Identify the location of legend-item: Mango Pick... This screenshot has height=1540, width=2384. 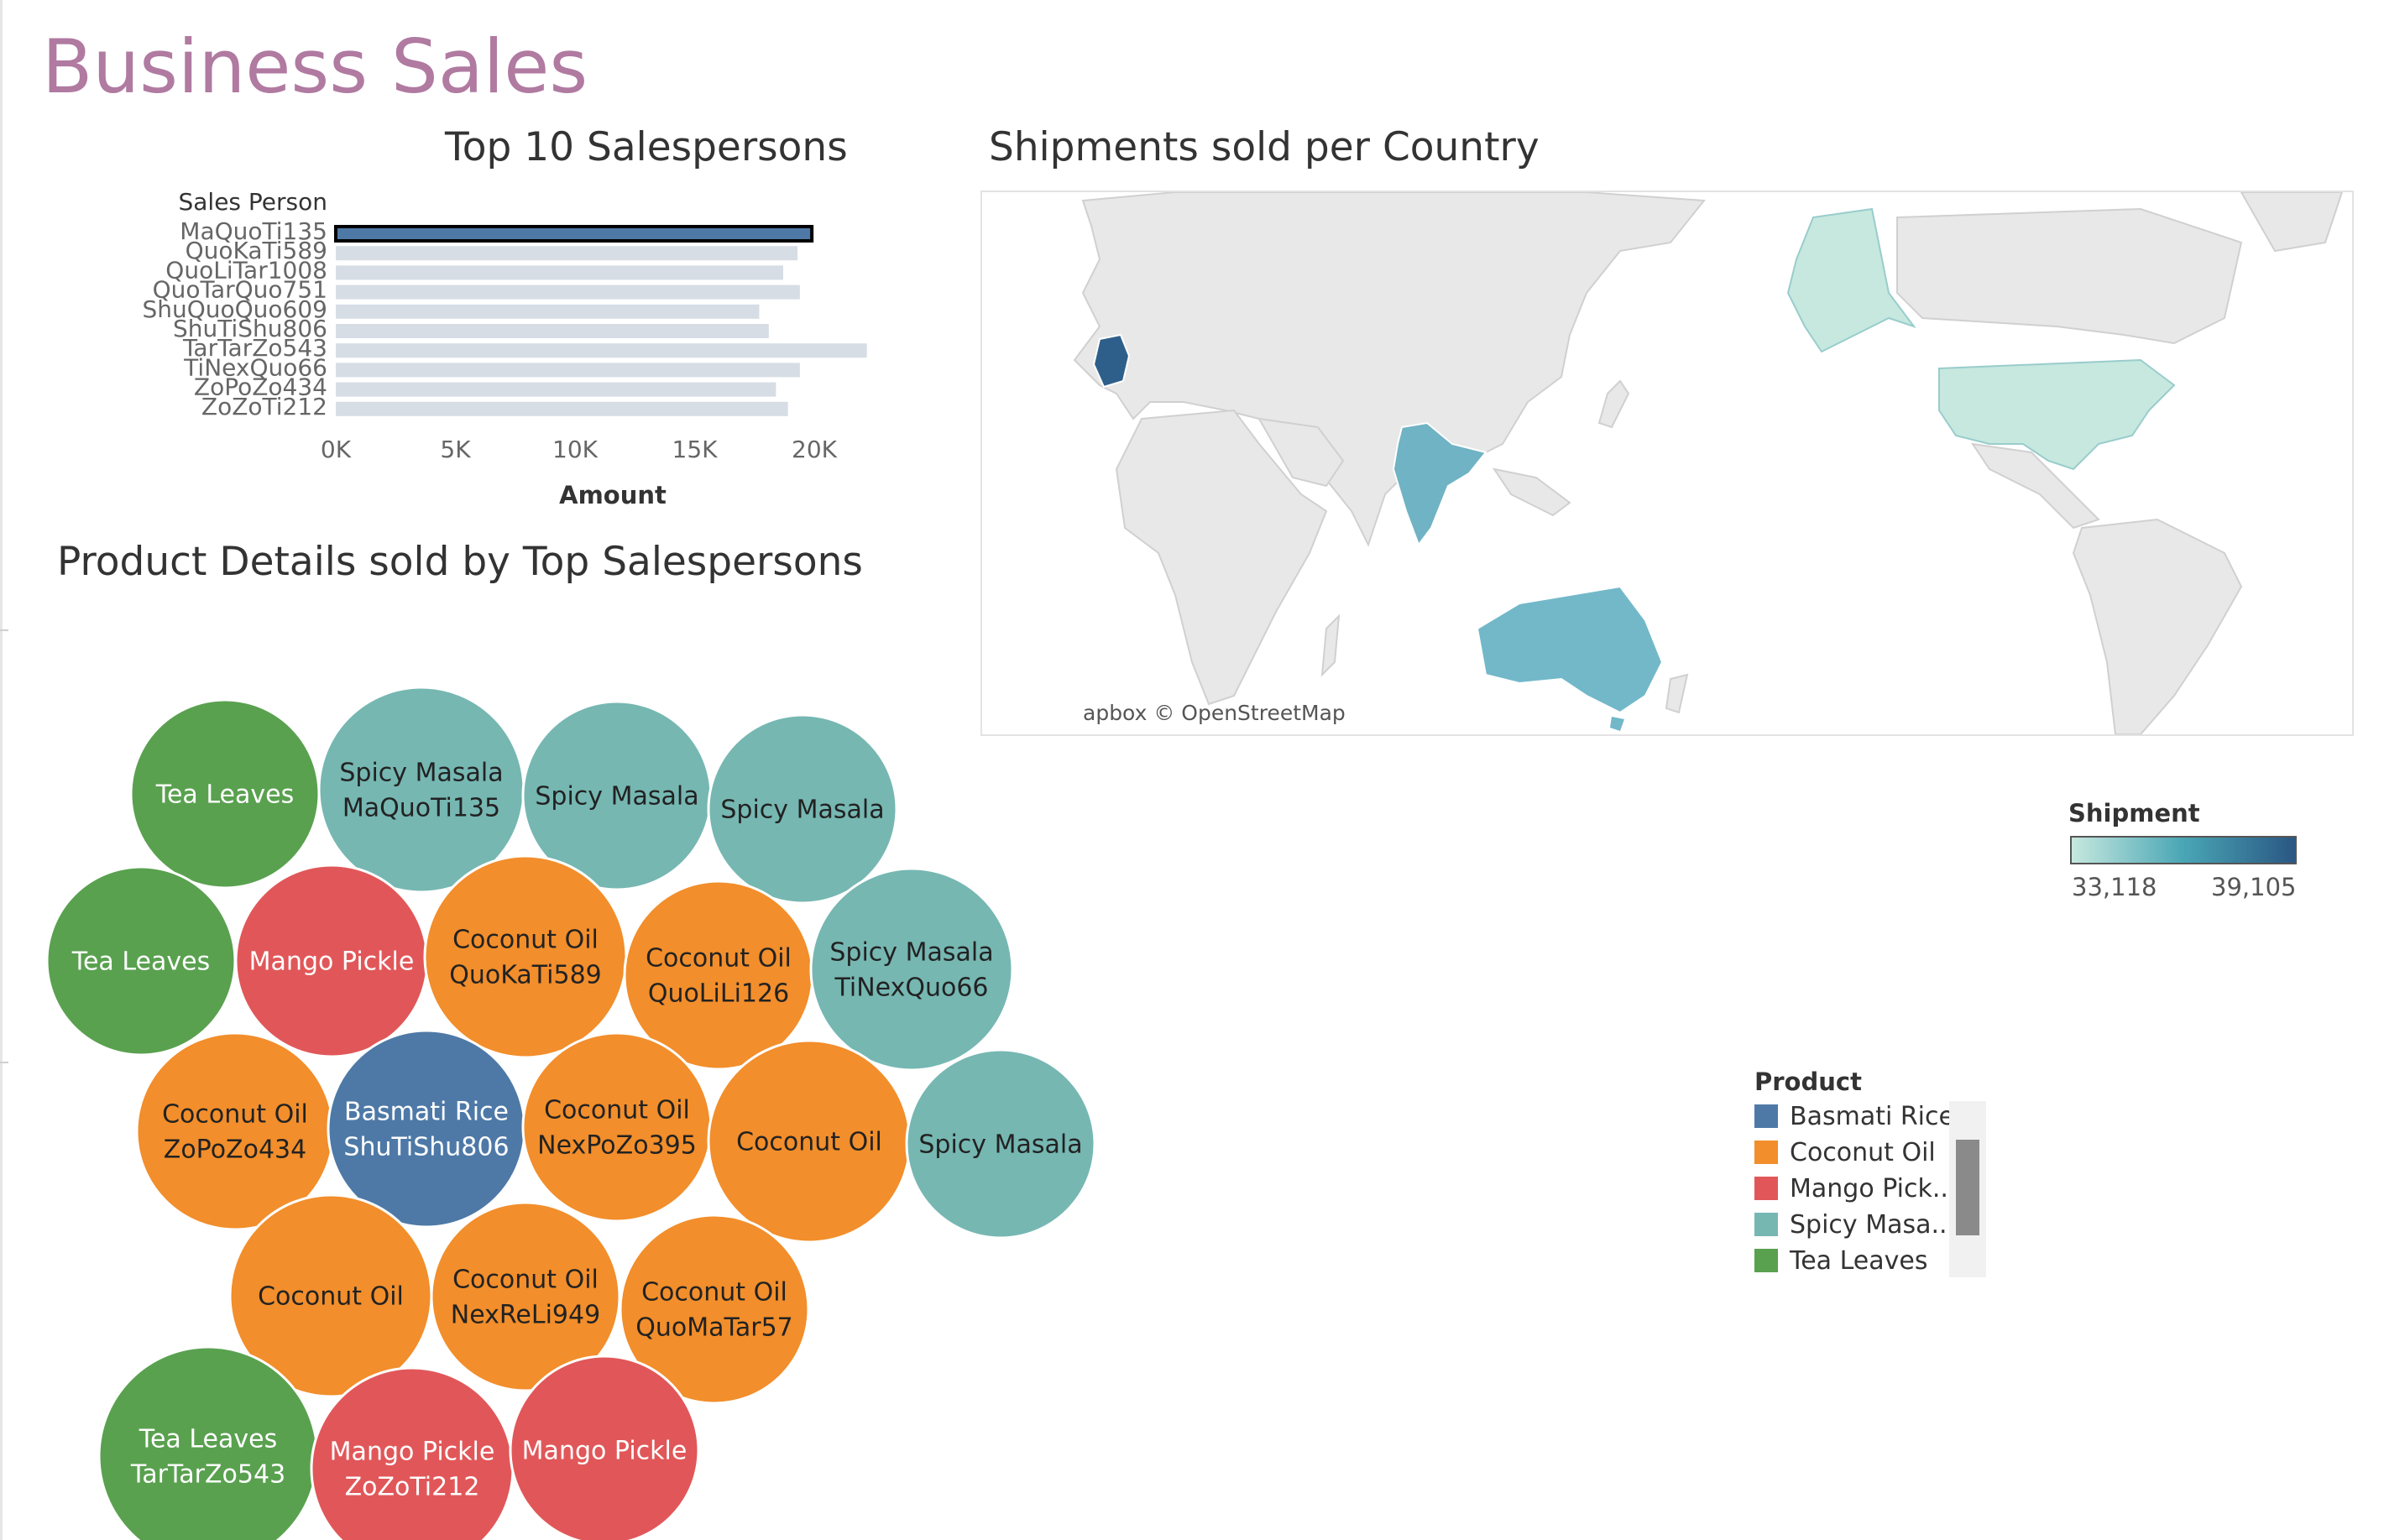
(1851, 1188).